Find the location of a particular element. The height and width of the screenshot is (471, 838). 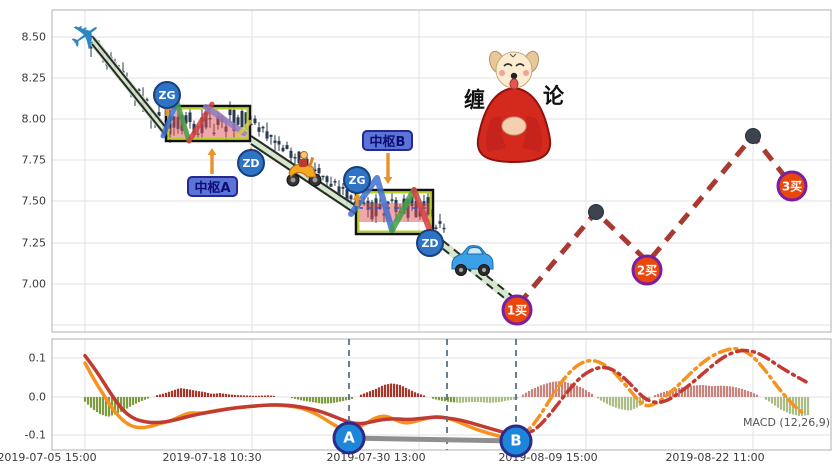

pivot-zone-label: 中枢B is located at coordinates (387, 140).